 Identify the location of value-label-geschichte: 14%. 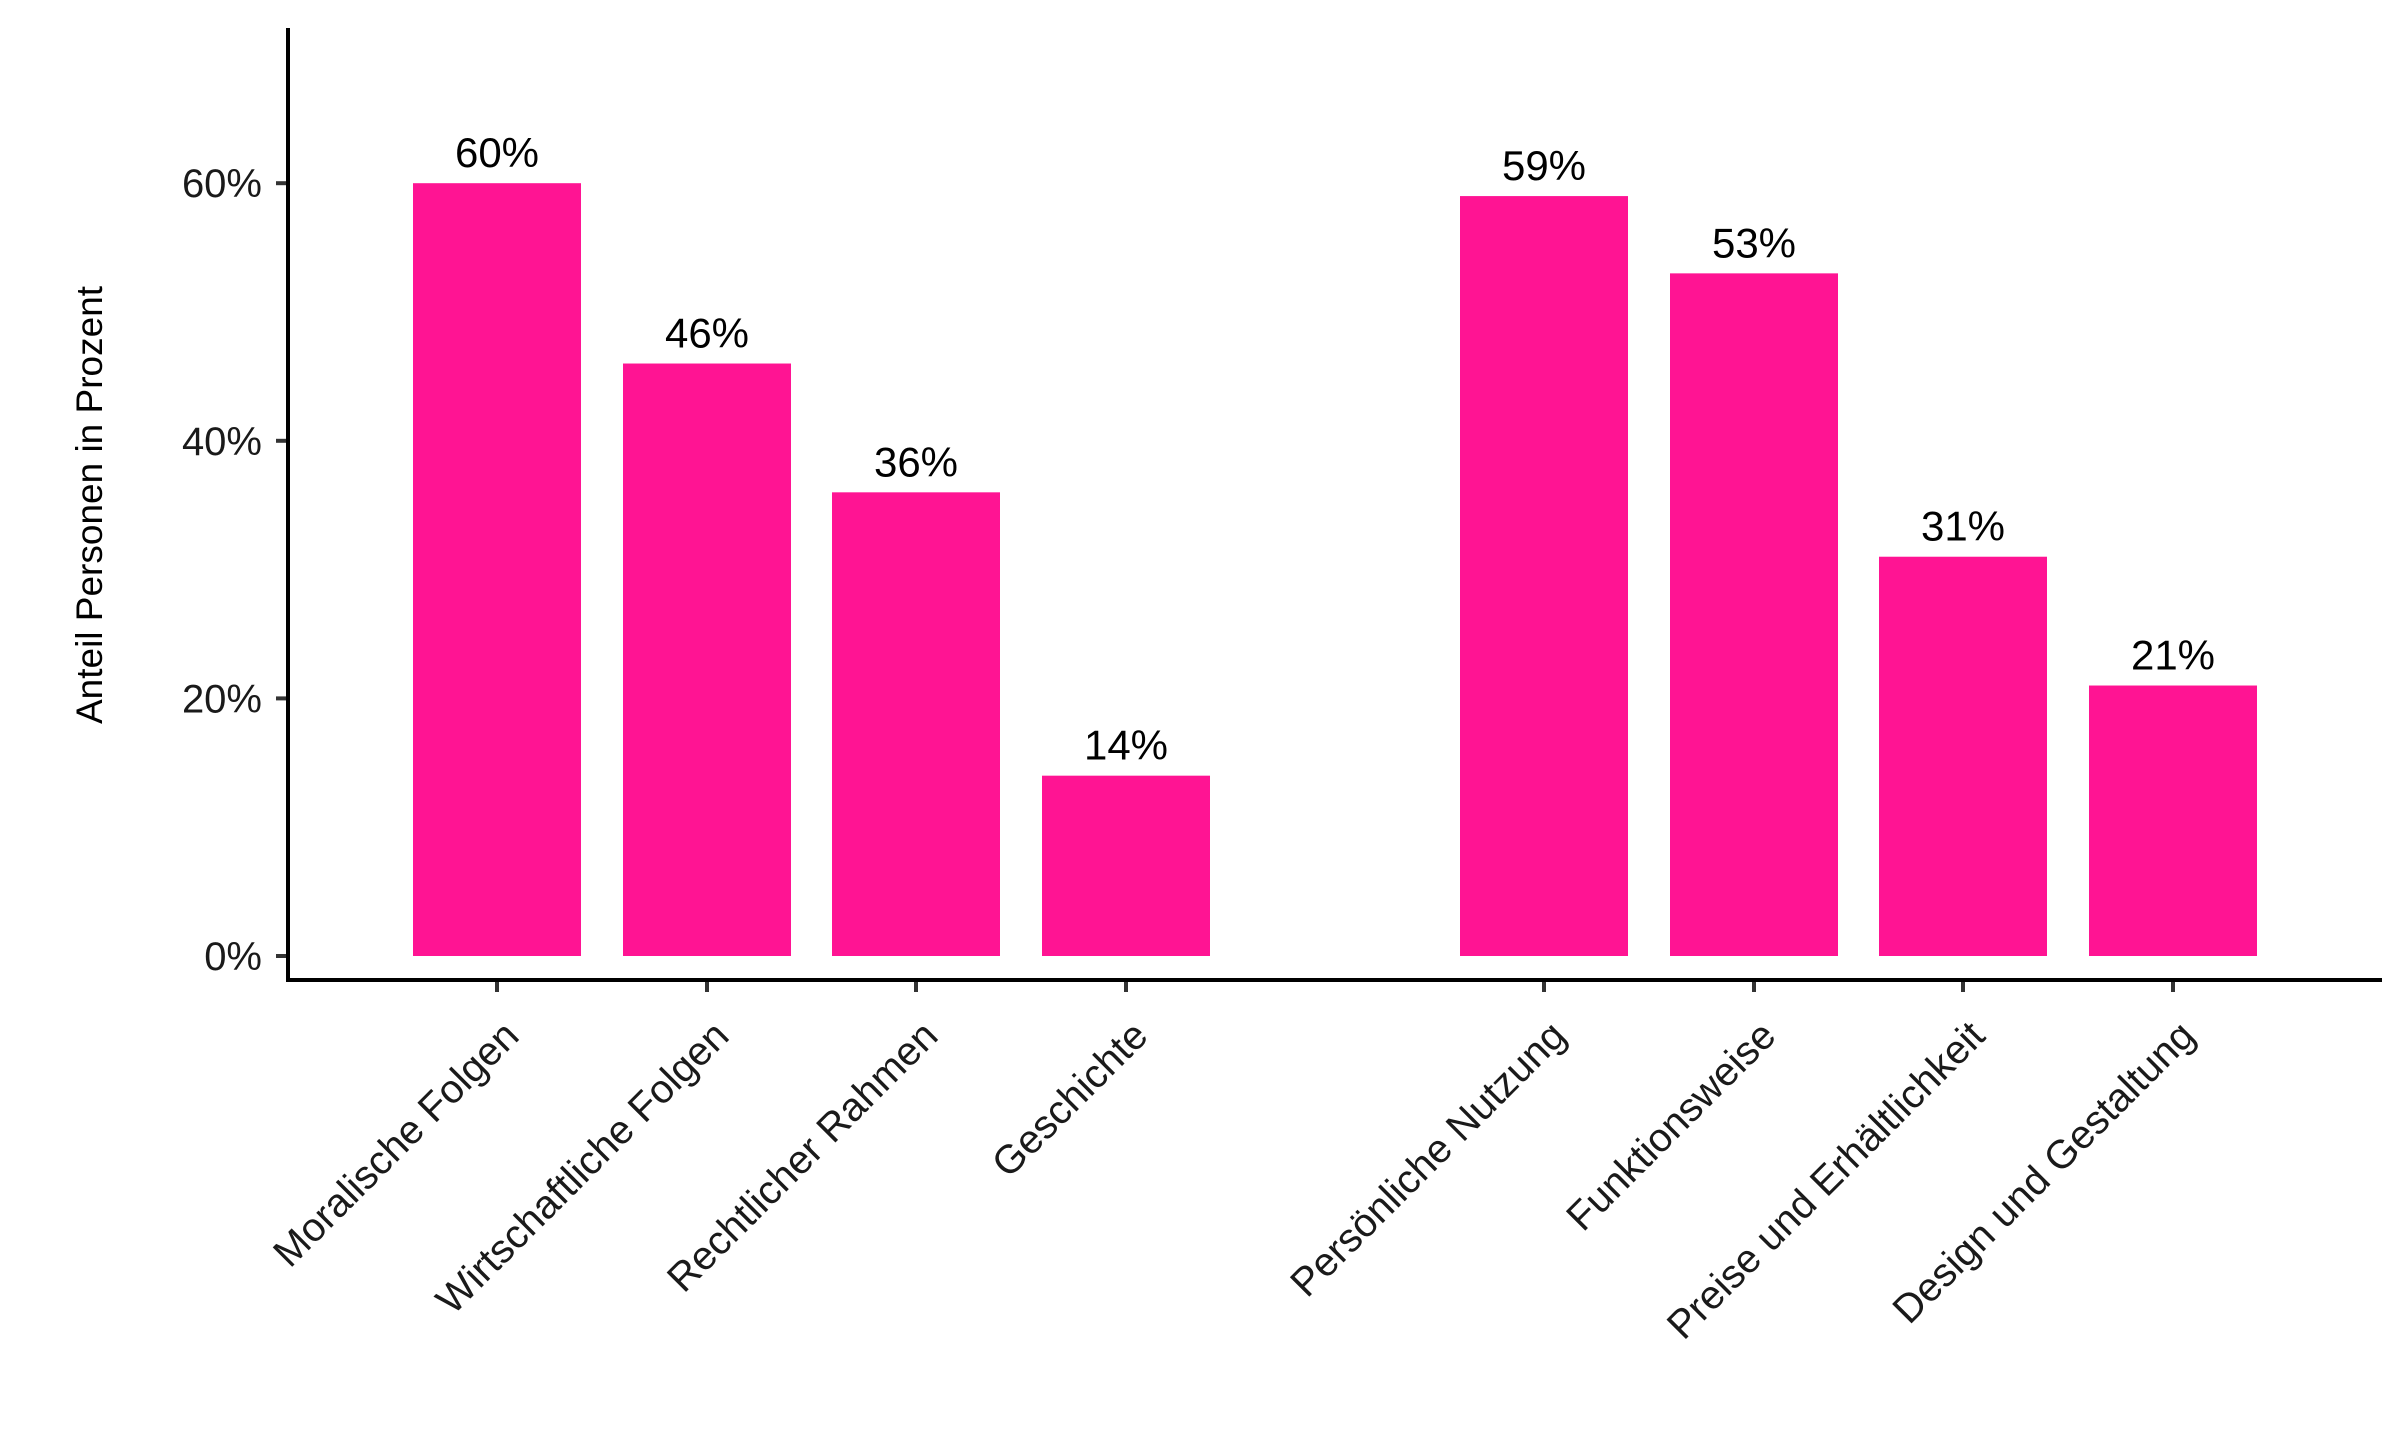
(1126, 745).